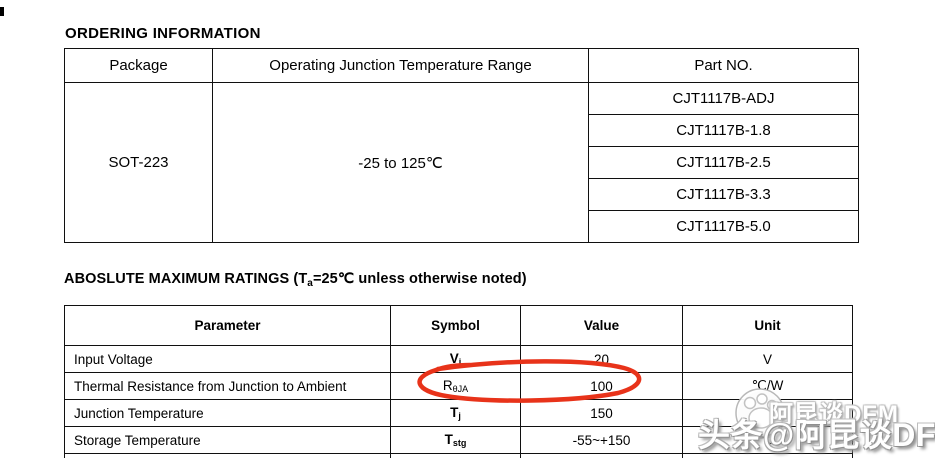 The width and height of the screenshot is (935, 458). Describe the element at coordinates (723, 130) in the screenshot. I see `part-no-cell: CJT1117B-1.8` at that location.